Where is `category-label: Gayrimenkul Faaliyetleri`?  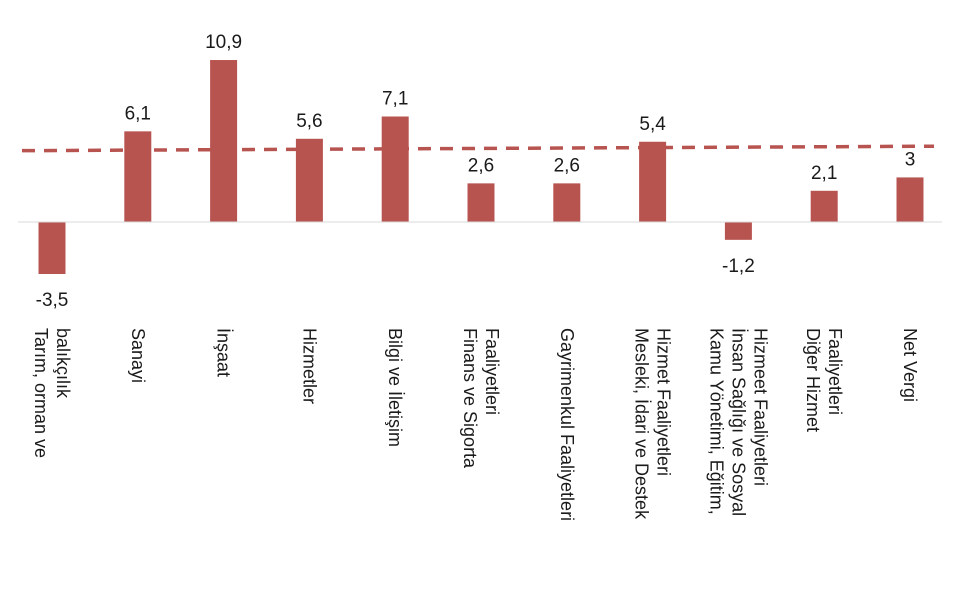
category-label: Gayrimenkul Faaliyetleri is located at coordinates (567, 424).